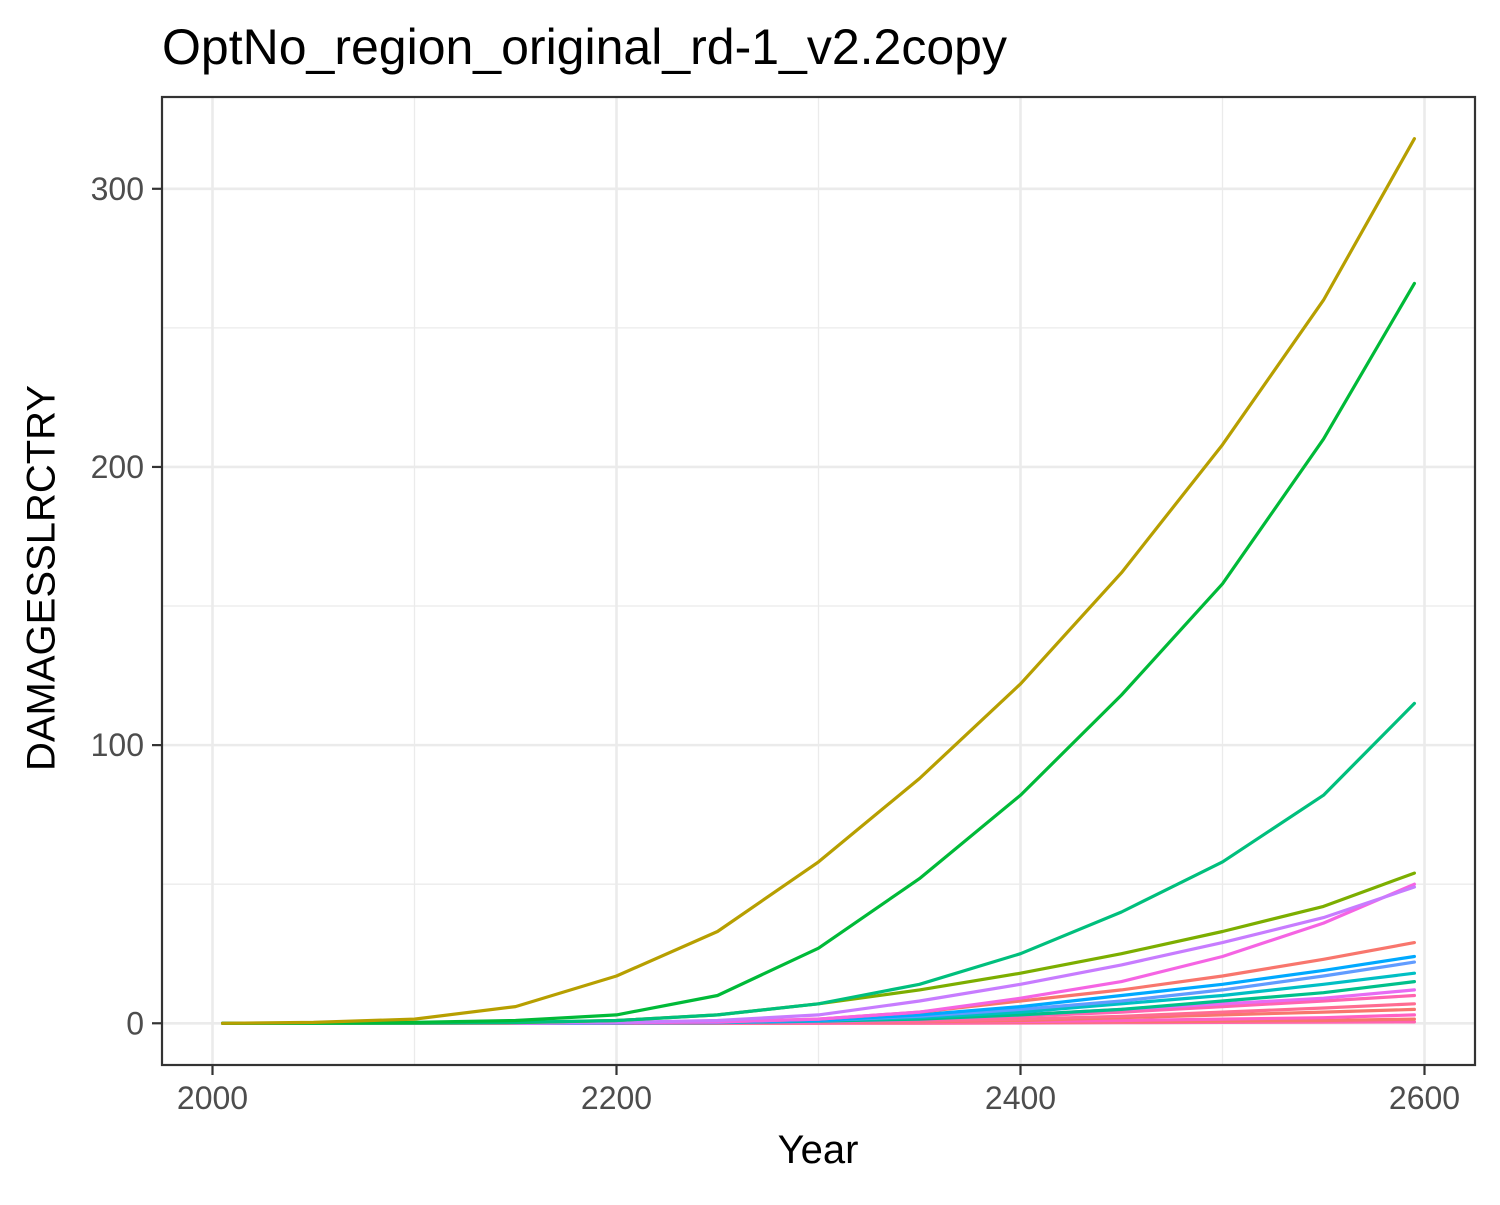 This screenshot has width=1500, height=1205. I want to click on x-tick-label: 2600, so click(1424, 1098).